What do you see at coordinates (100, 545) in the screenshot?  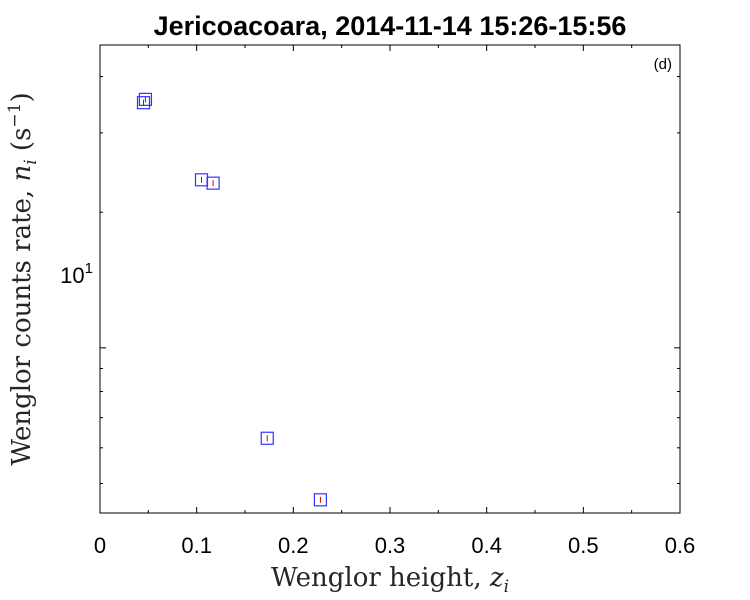 I see `x-tick-label: 0` at bounding box center [100, 545].